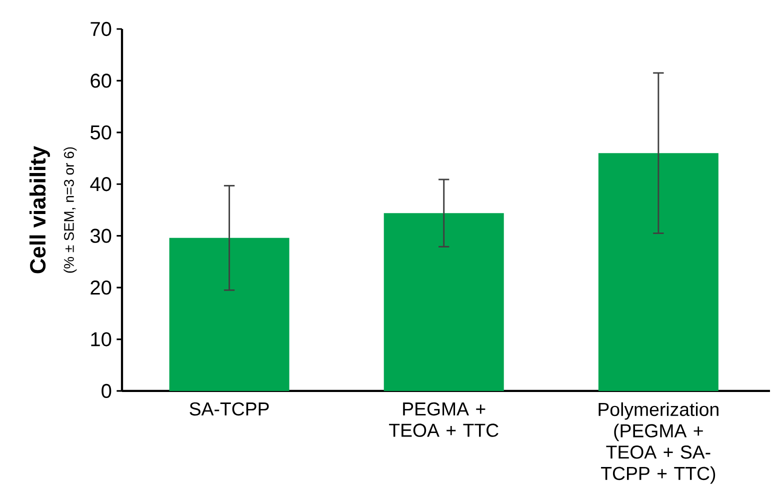  What do you see at coordinates (107, 391) in the screenshot?
I see `y-tick-label: 0` at bounding box center [107, 391].